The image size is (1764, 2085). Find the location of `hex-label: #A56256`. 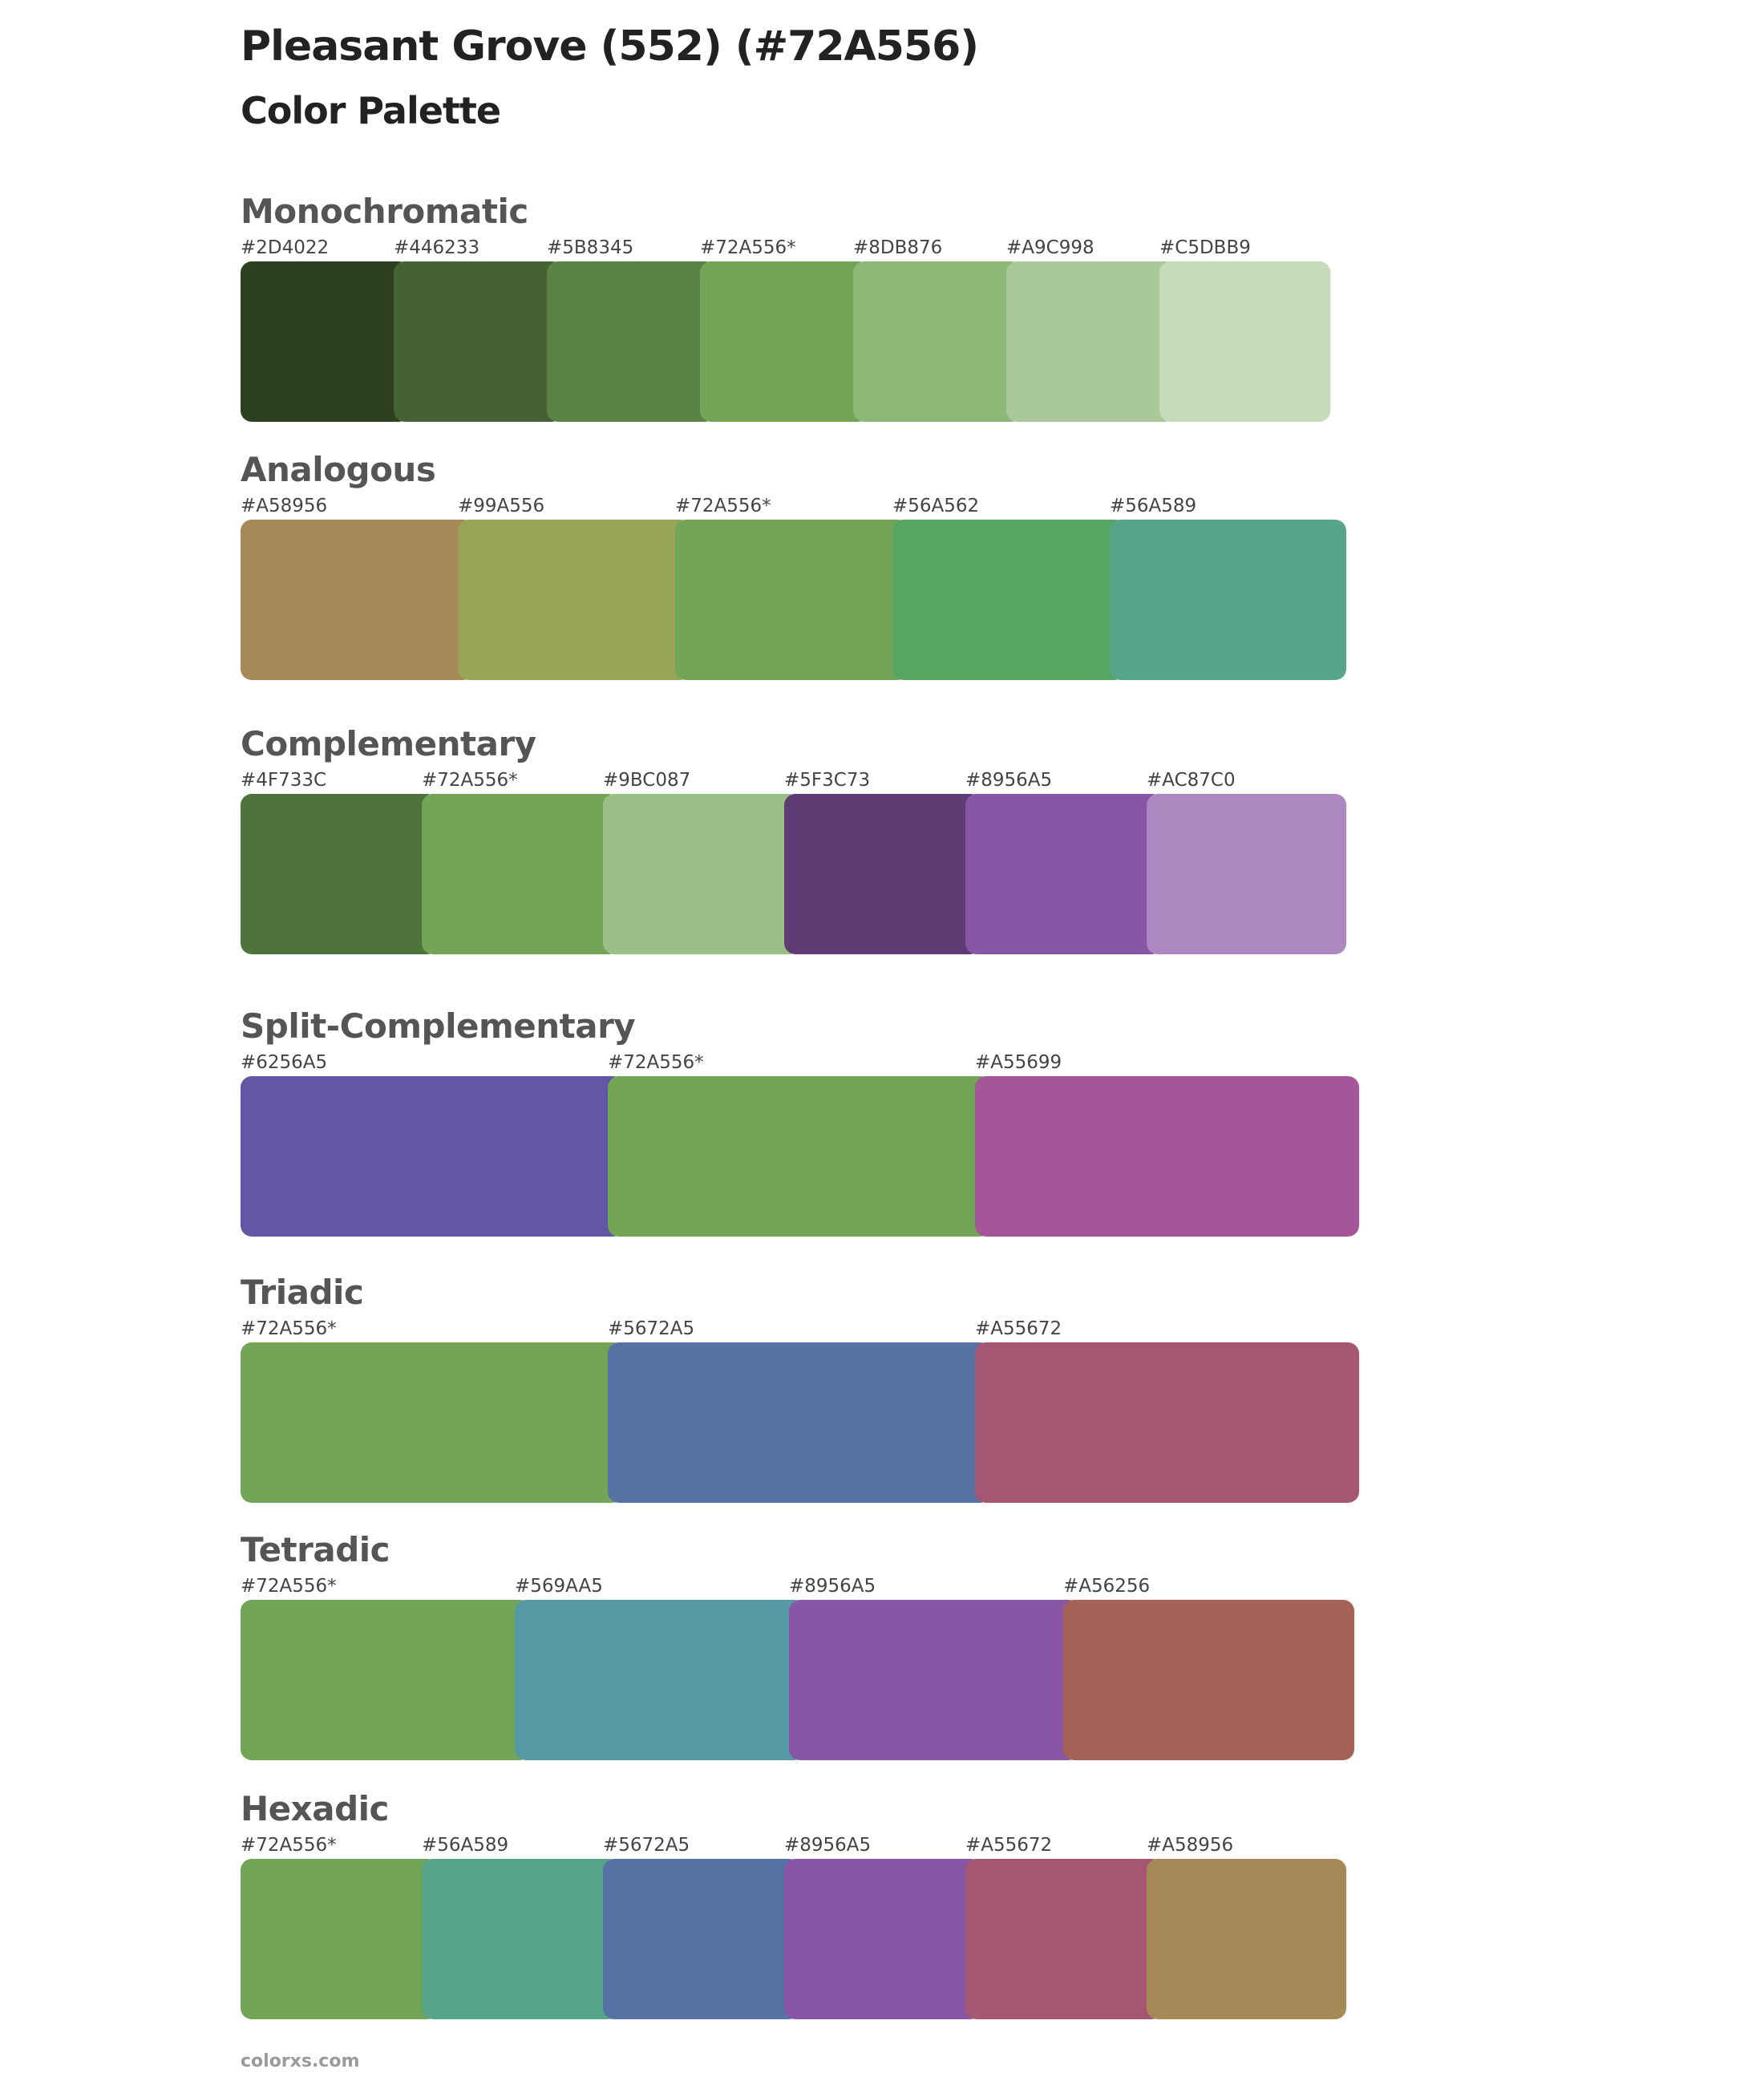

hex-label: #A56256 is located at coordinates (1107, 1587).